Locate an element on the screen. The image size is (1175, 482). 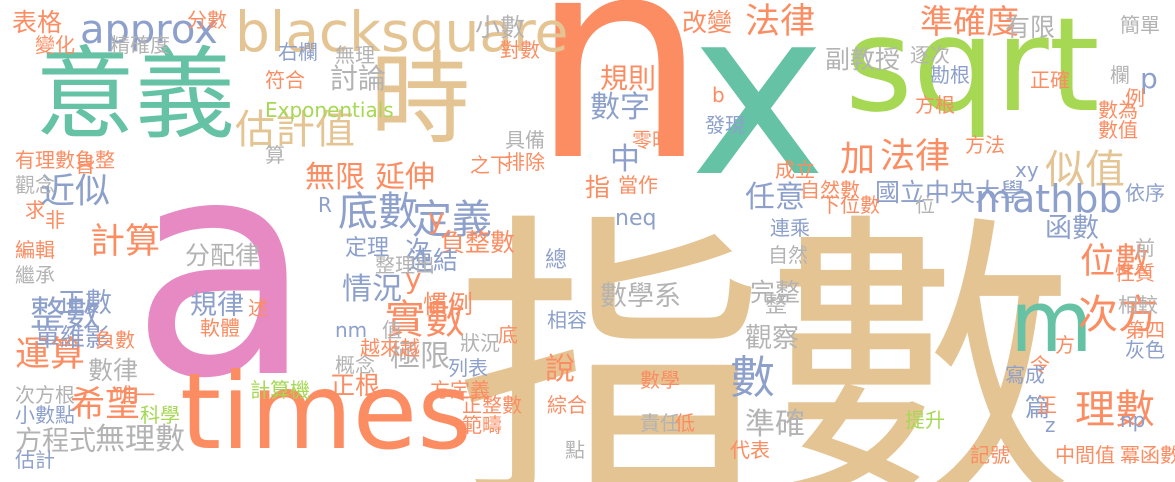
word: 觀念 is located at coordinates (35, 185).